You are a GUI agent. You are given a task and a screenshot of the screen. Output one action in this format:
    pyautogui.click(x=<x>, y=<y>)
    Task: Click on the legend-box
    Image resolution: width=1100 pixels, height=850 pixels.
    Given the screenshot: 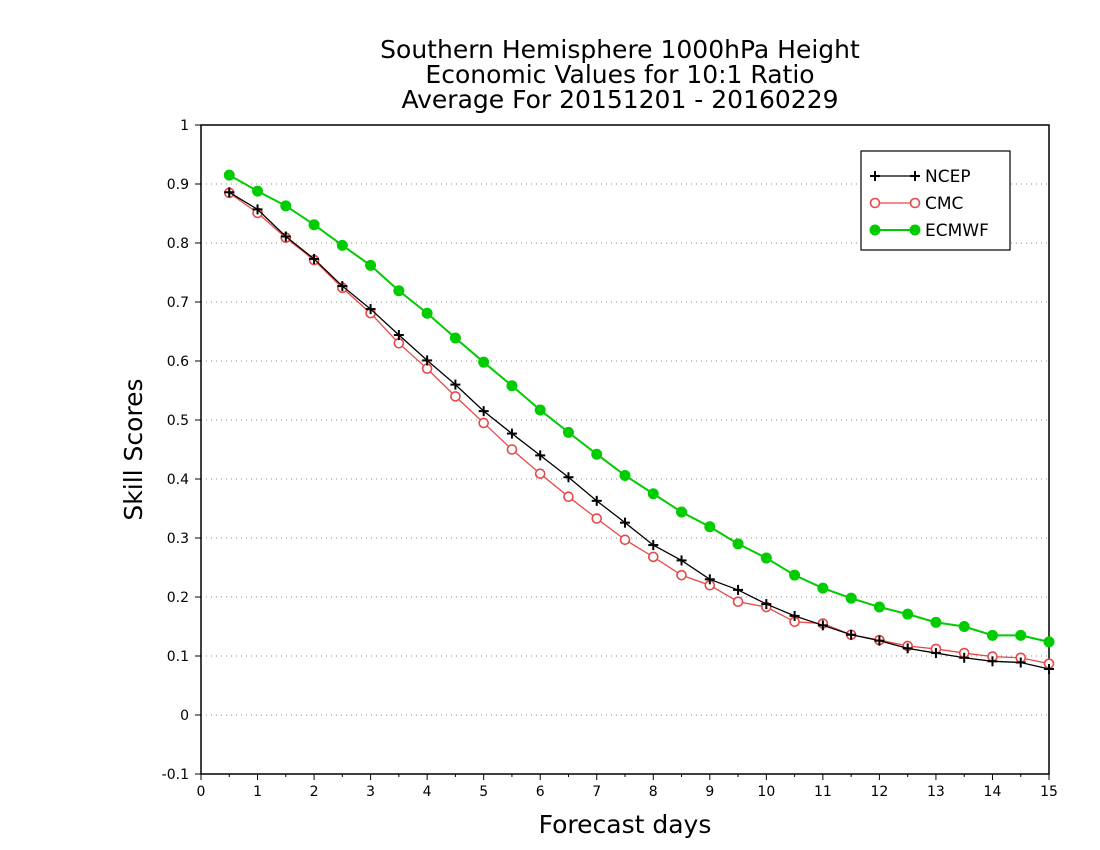 What is the action you would take?
    pyautogui.click(x=935, y=200)
    